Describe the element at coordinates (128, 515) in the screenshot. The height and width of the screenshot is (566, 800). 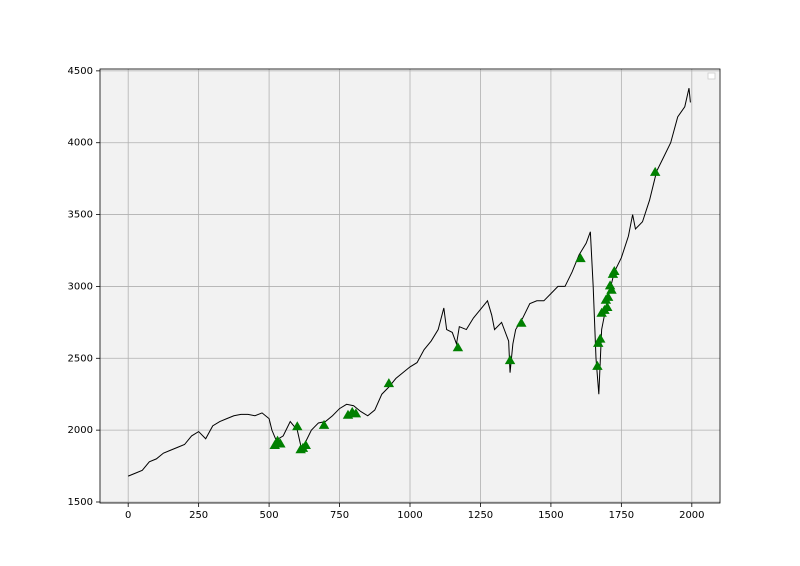
I see `x-tick-label: 0` at that location.